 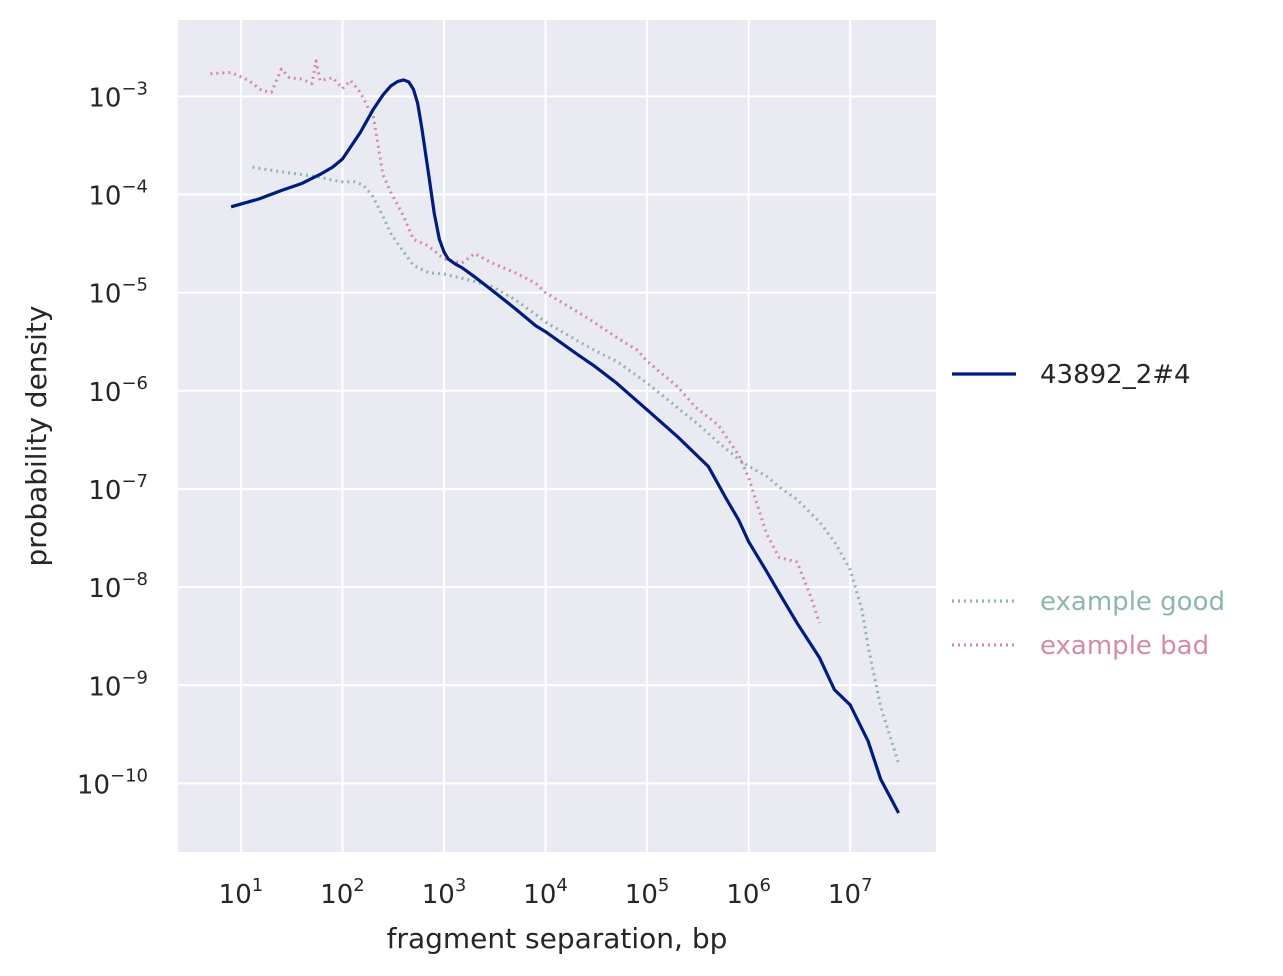 I want to click on y-tick-label-8: 10⁻¹⁰, so click(x=112, y=782).